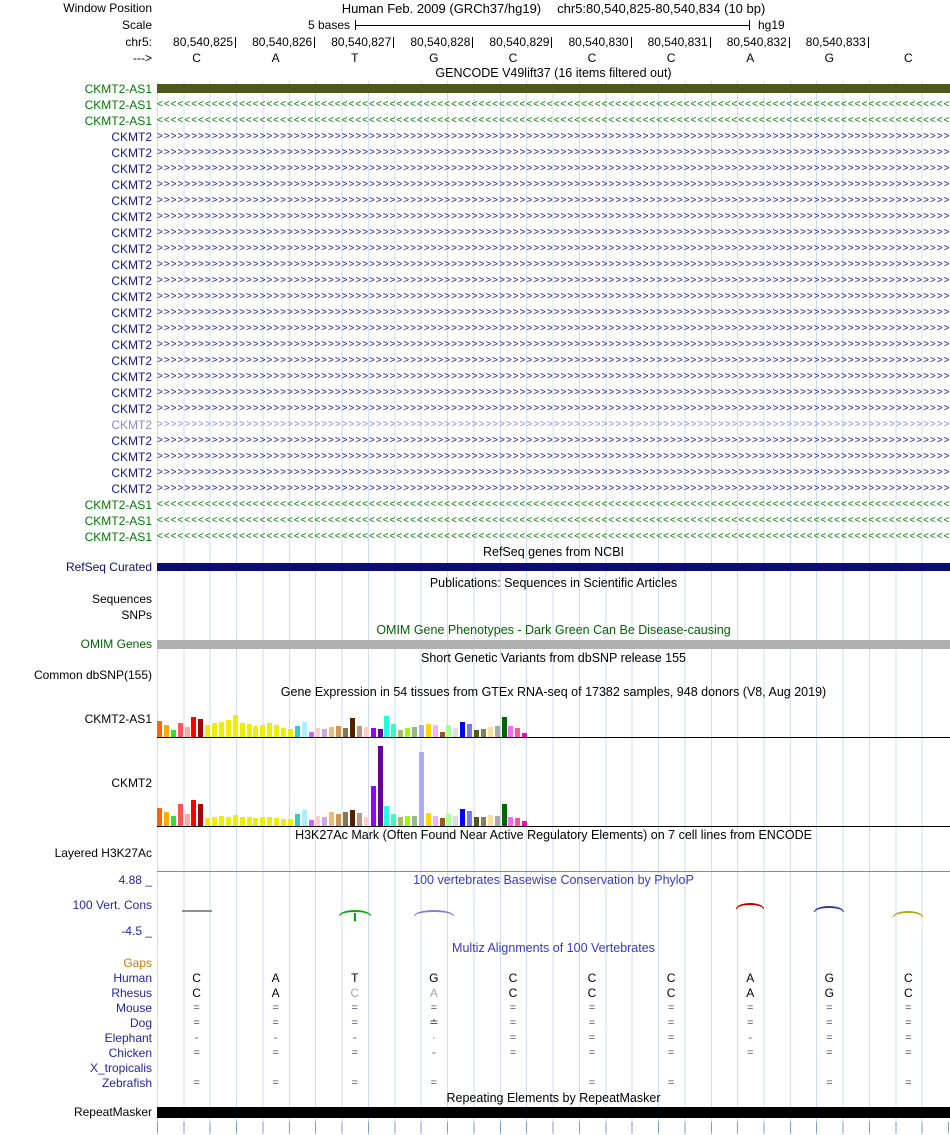 The image size is (950, 1135). I want to click on species-label: Mouse, so click(133, 1008).